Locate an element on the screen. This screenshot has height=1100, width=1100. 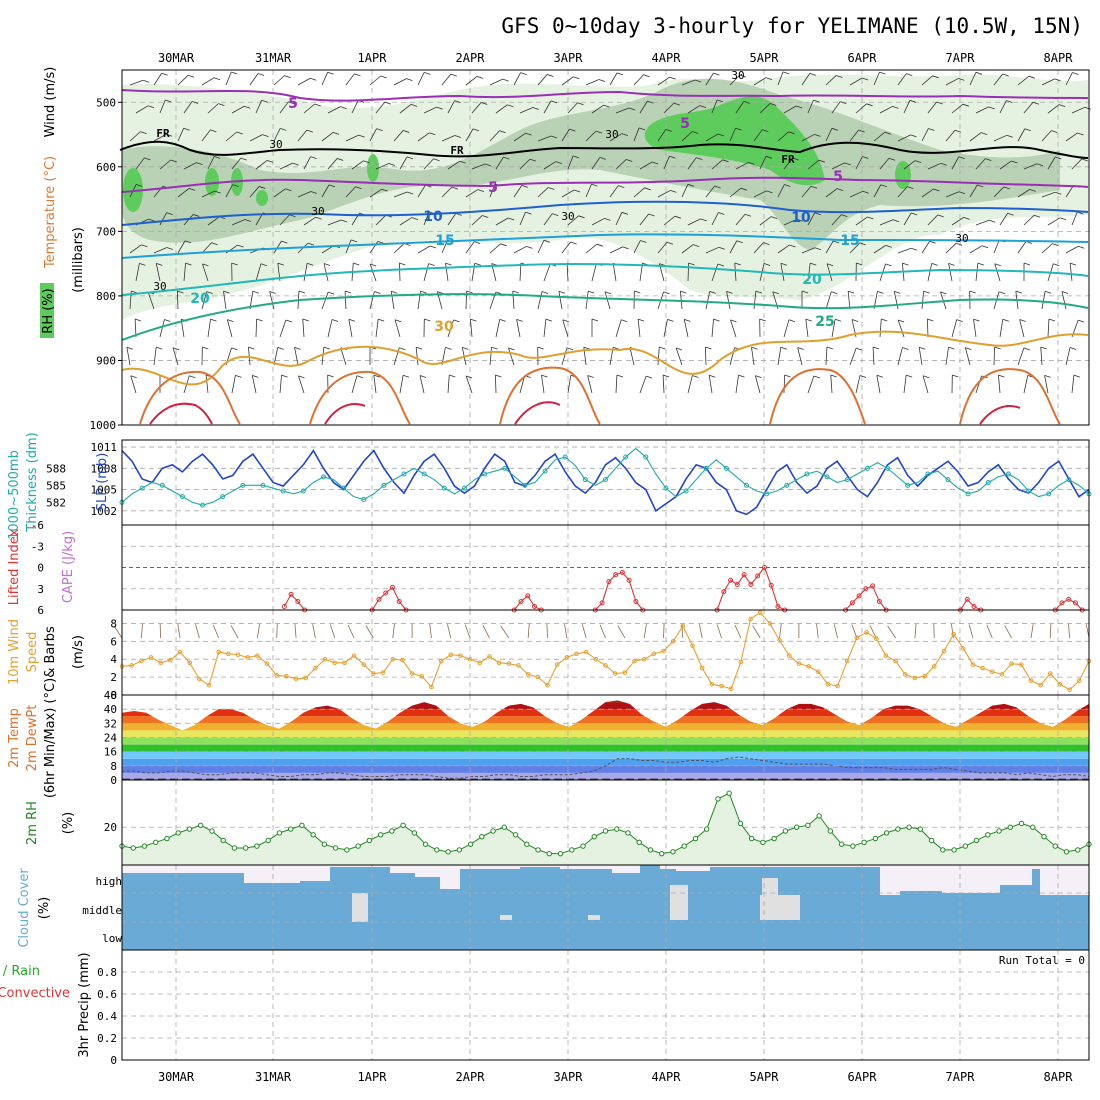
ylabel-rh: RH (%) is located at coordinates (48, 310).